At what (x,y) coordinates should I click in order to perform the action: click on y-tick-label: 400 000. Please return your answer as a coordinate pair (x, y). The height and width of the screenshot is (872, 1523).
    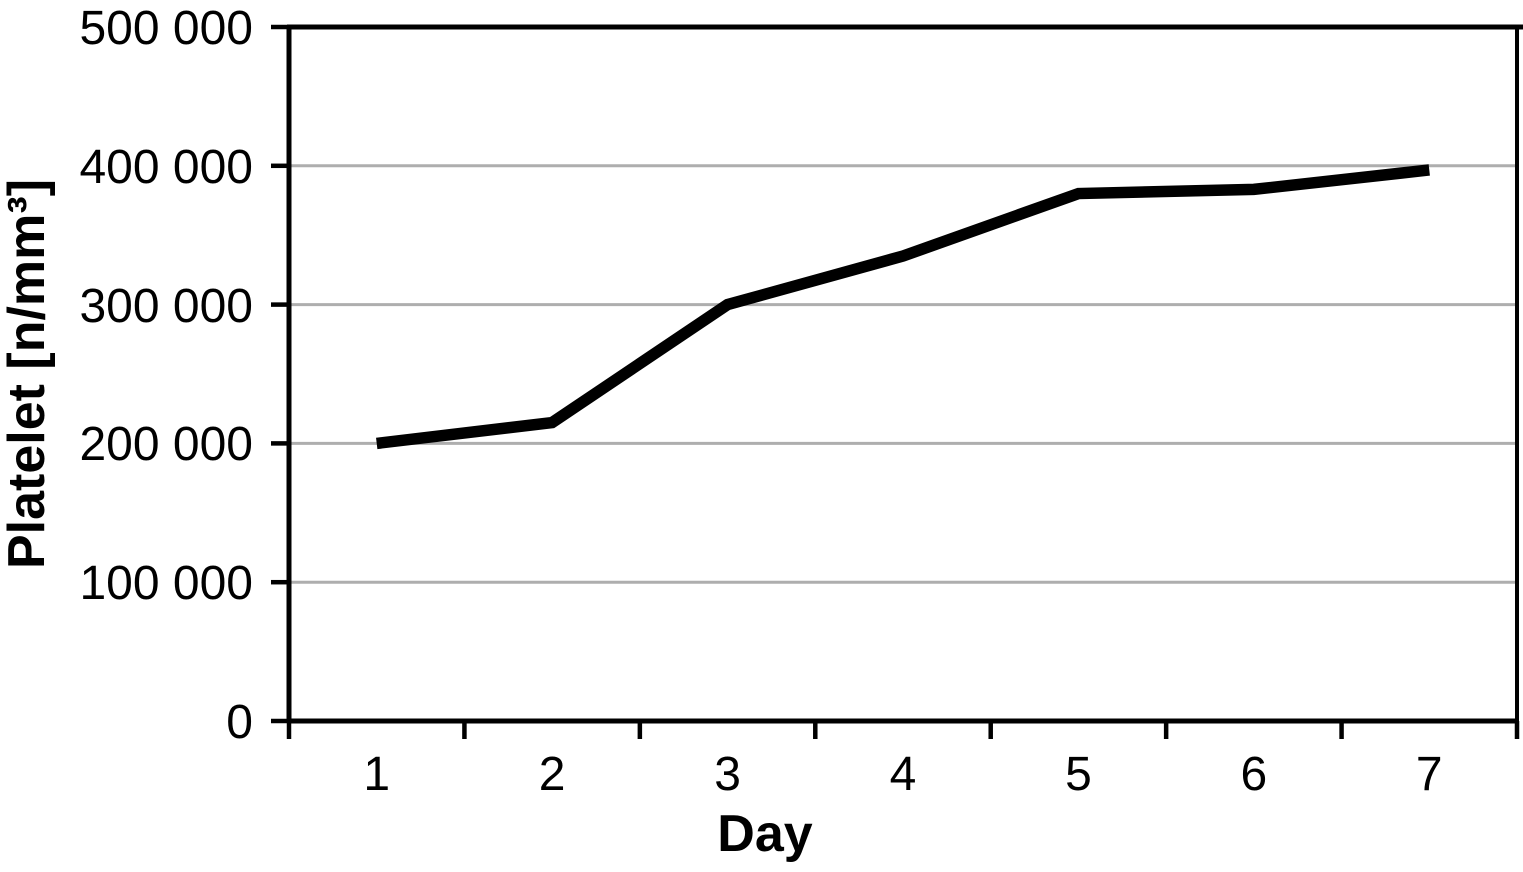
    Looking at the image, I should click on (166, 167).